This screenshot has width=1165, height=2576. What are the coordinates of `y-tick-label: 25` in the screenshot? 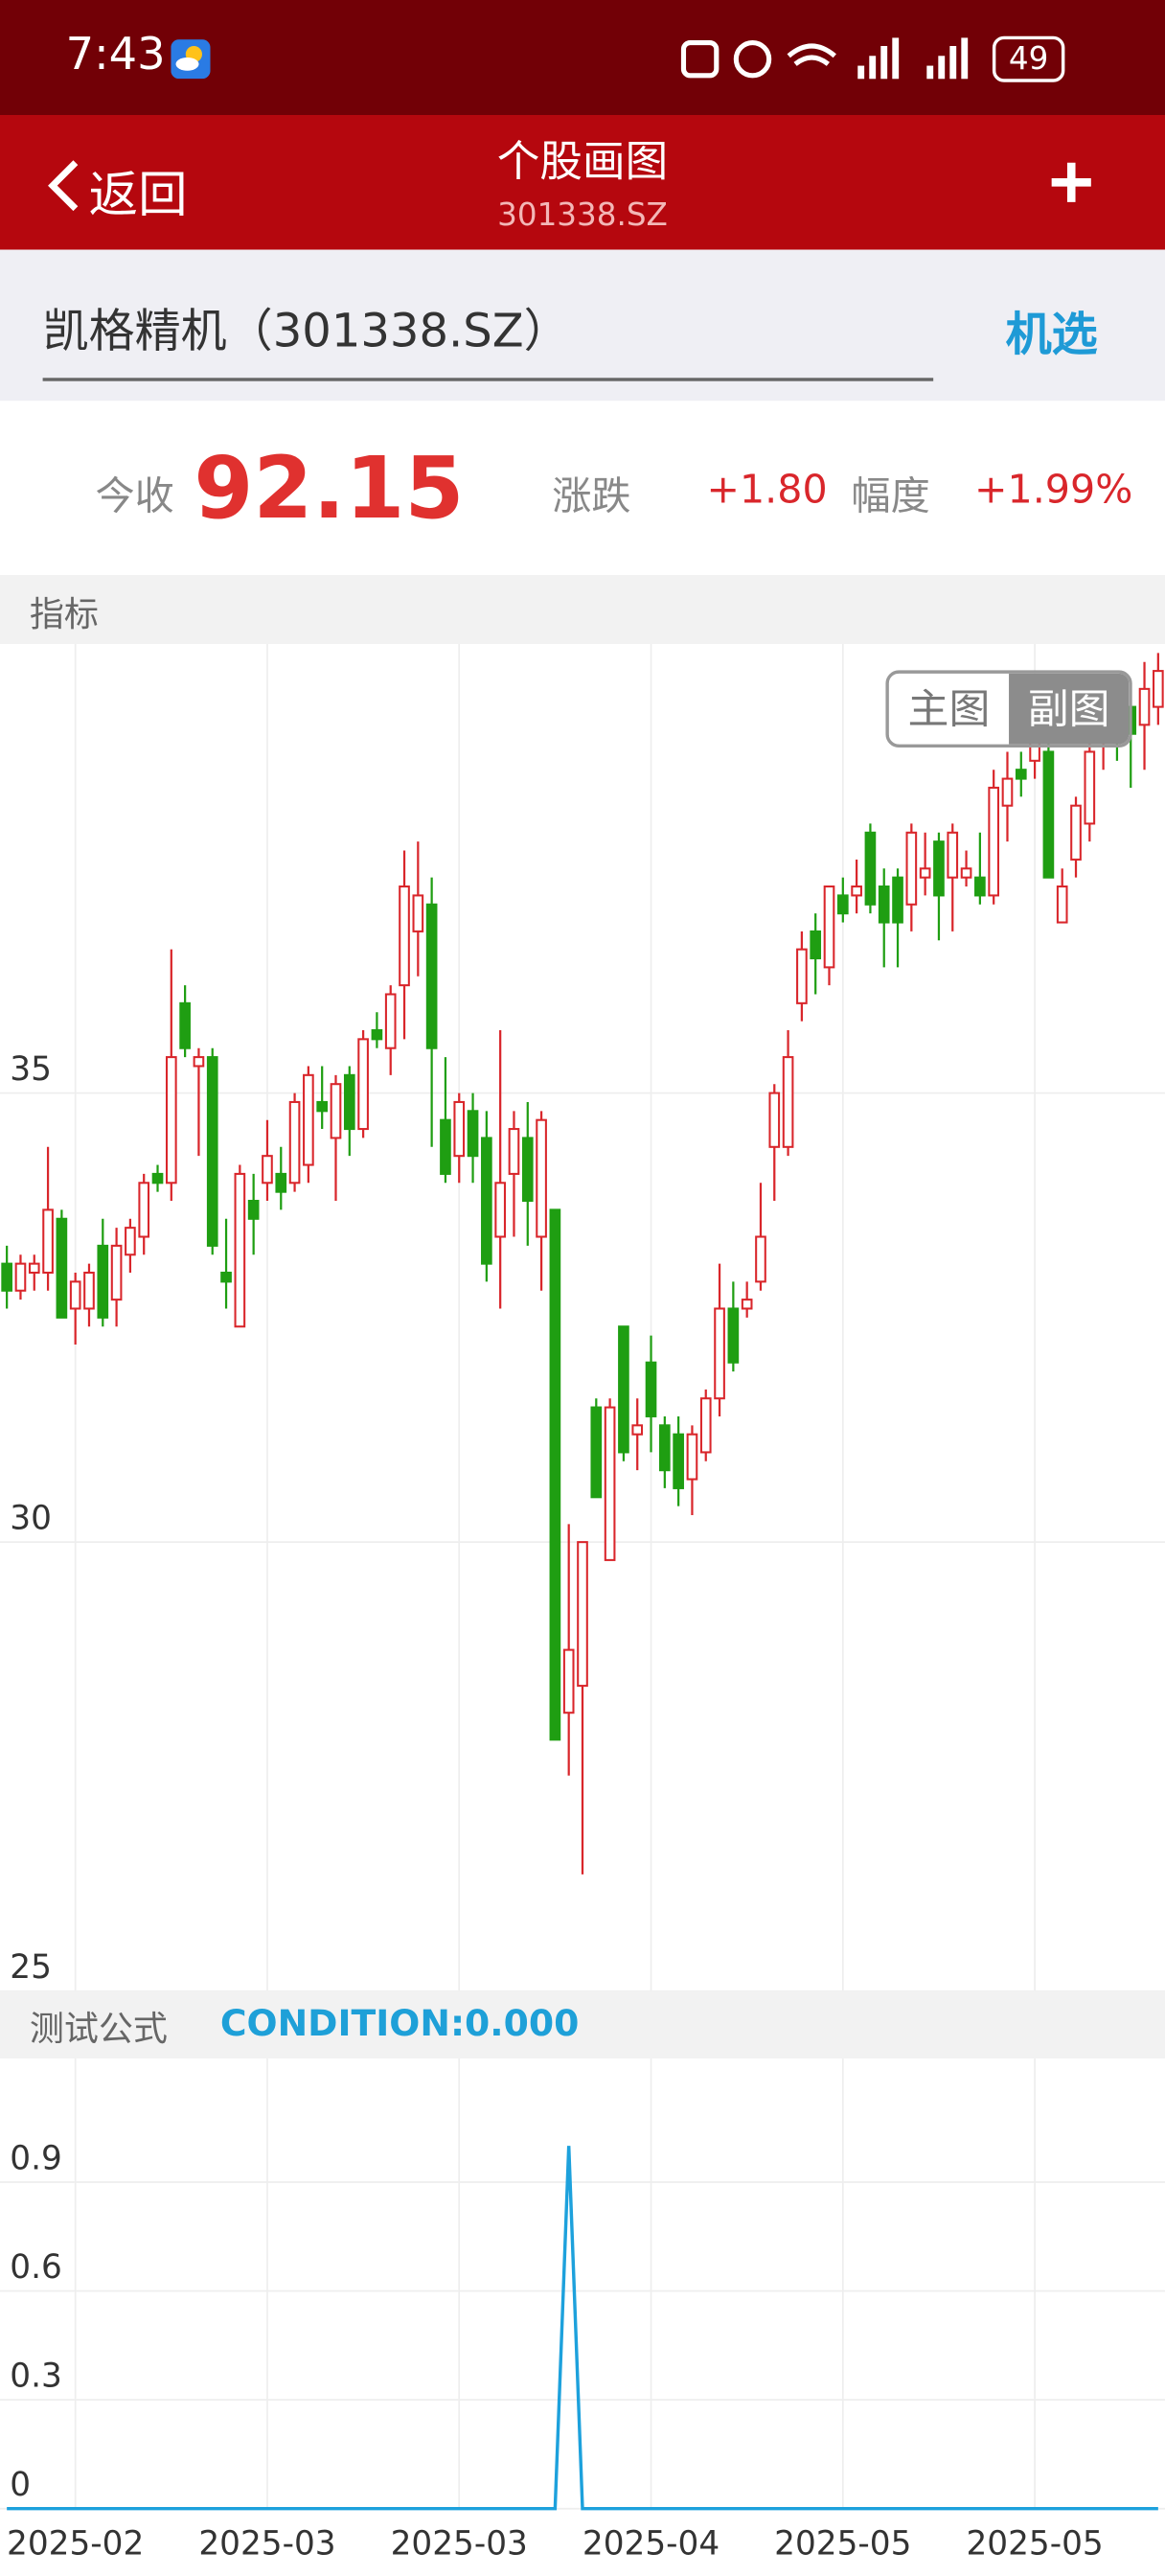 It's located at (31, 1967).